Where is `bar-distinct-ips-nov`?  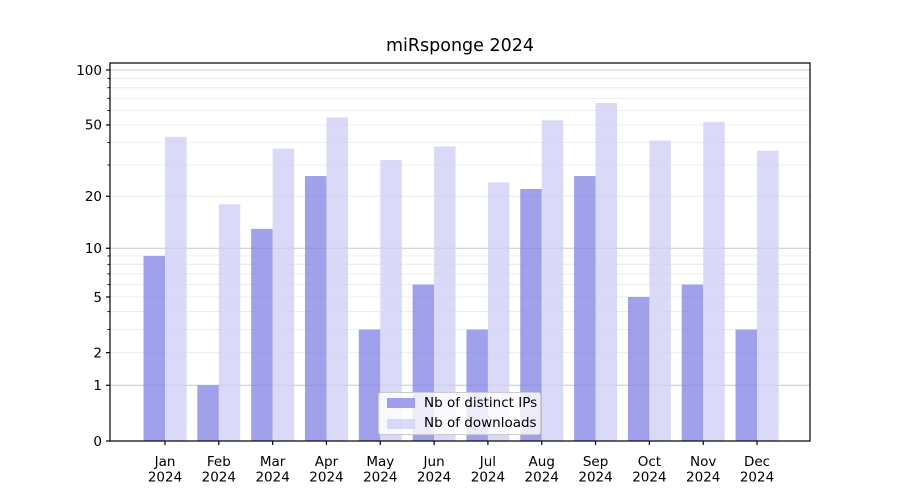
bar-distinct-ips-nov is located at coordinates (692, 362).